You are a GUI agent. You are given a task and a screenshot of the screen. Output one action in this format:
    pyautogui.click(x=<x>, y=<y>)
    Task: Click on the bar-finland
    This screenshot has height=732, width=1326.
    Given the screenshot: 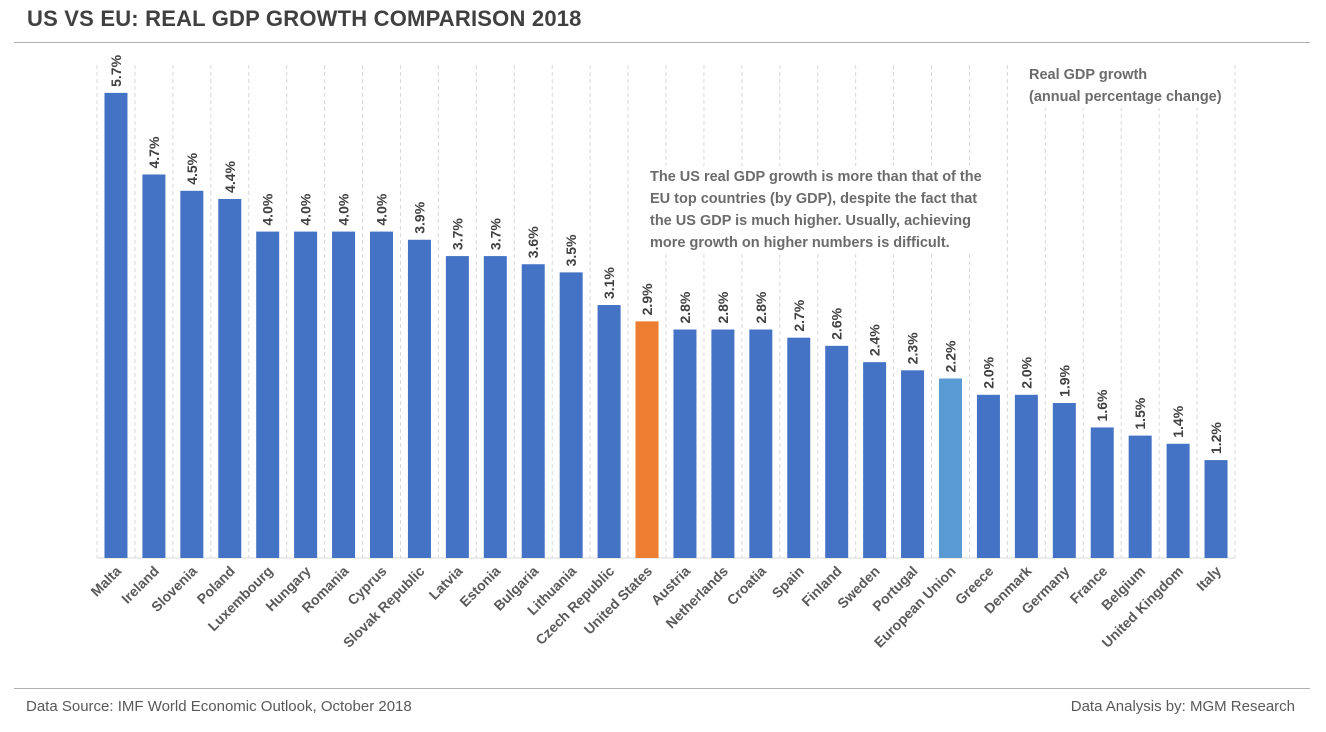 What is the action you would take?
    pyautogui.click(x=837, y=451)
    